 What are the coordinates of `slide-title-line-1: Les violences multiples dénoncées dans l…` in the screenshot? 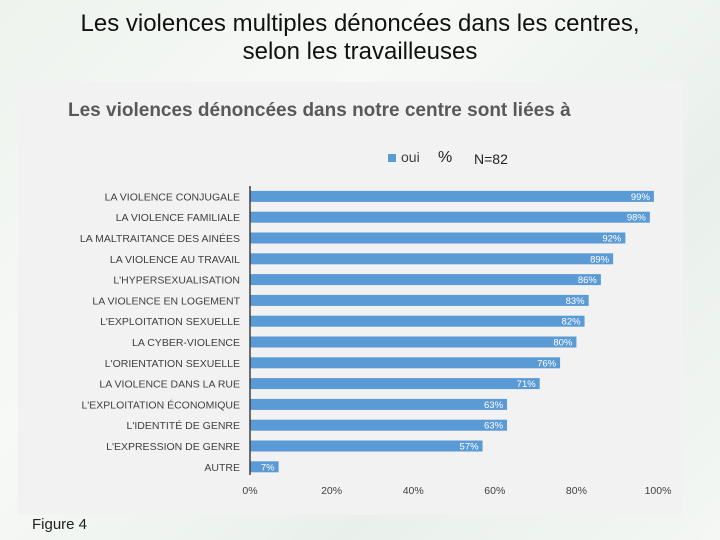 It's located at (360, 23).